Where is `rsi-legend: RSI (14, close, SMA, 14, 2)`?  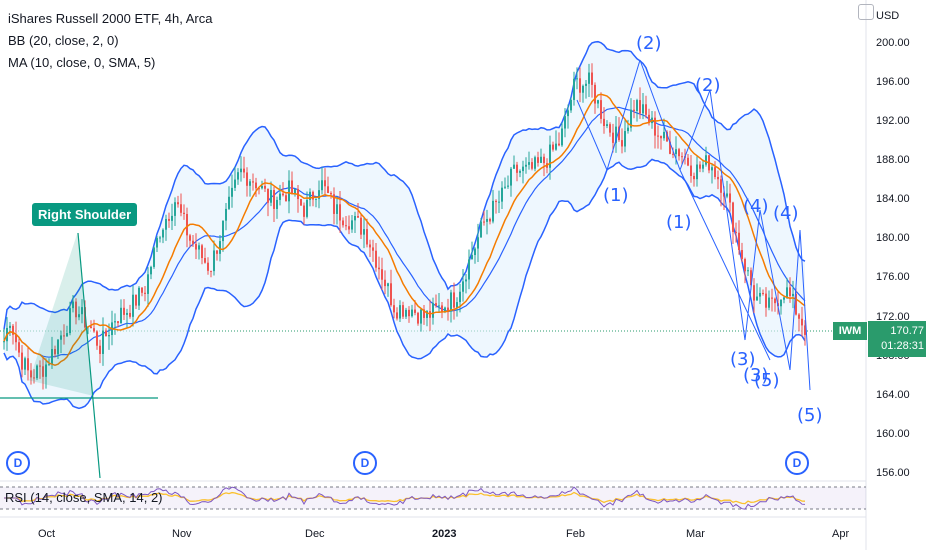 rsi-legend: RSI (14, close, SMA, 14, 2) is located at coordinates (84, 497).